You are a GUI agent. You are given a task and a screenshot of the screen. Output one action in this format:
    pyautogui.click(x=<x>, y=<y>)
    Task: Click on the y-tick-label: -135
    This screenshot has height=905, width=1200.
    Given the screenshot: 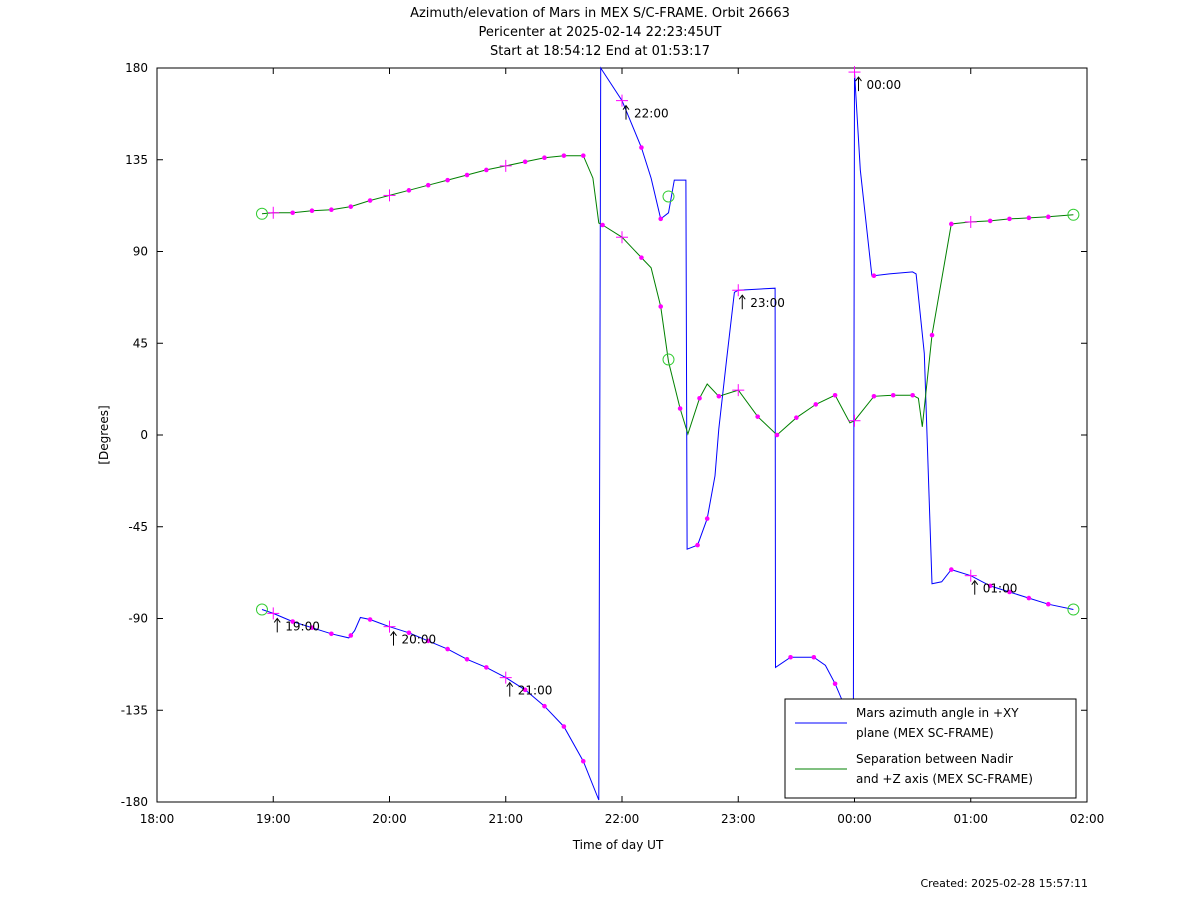 What is the action you would take?
    pyautogui.click(x=134, y=710)
    